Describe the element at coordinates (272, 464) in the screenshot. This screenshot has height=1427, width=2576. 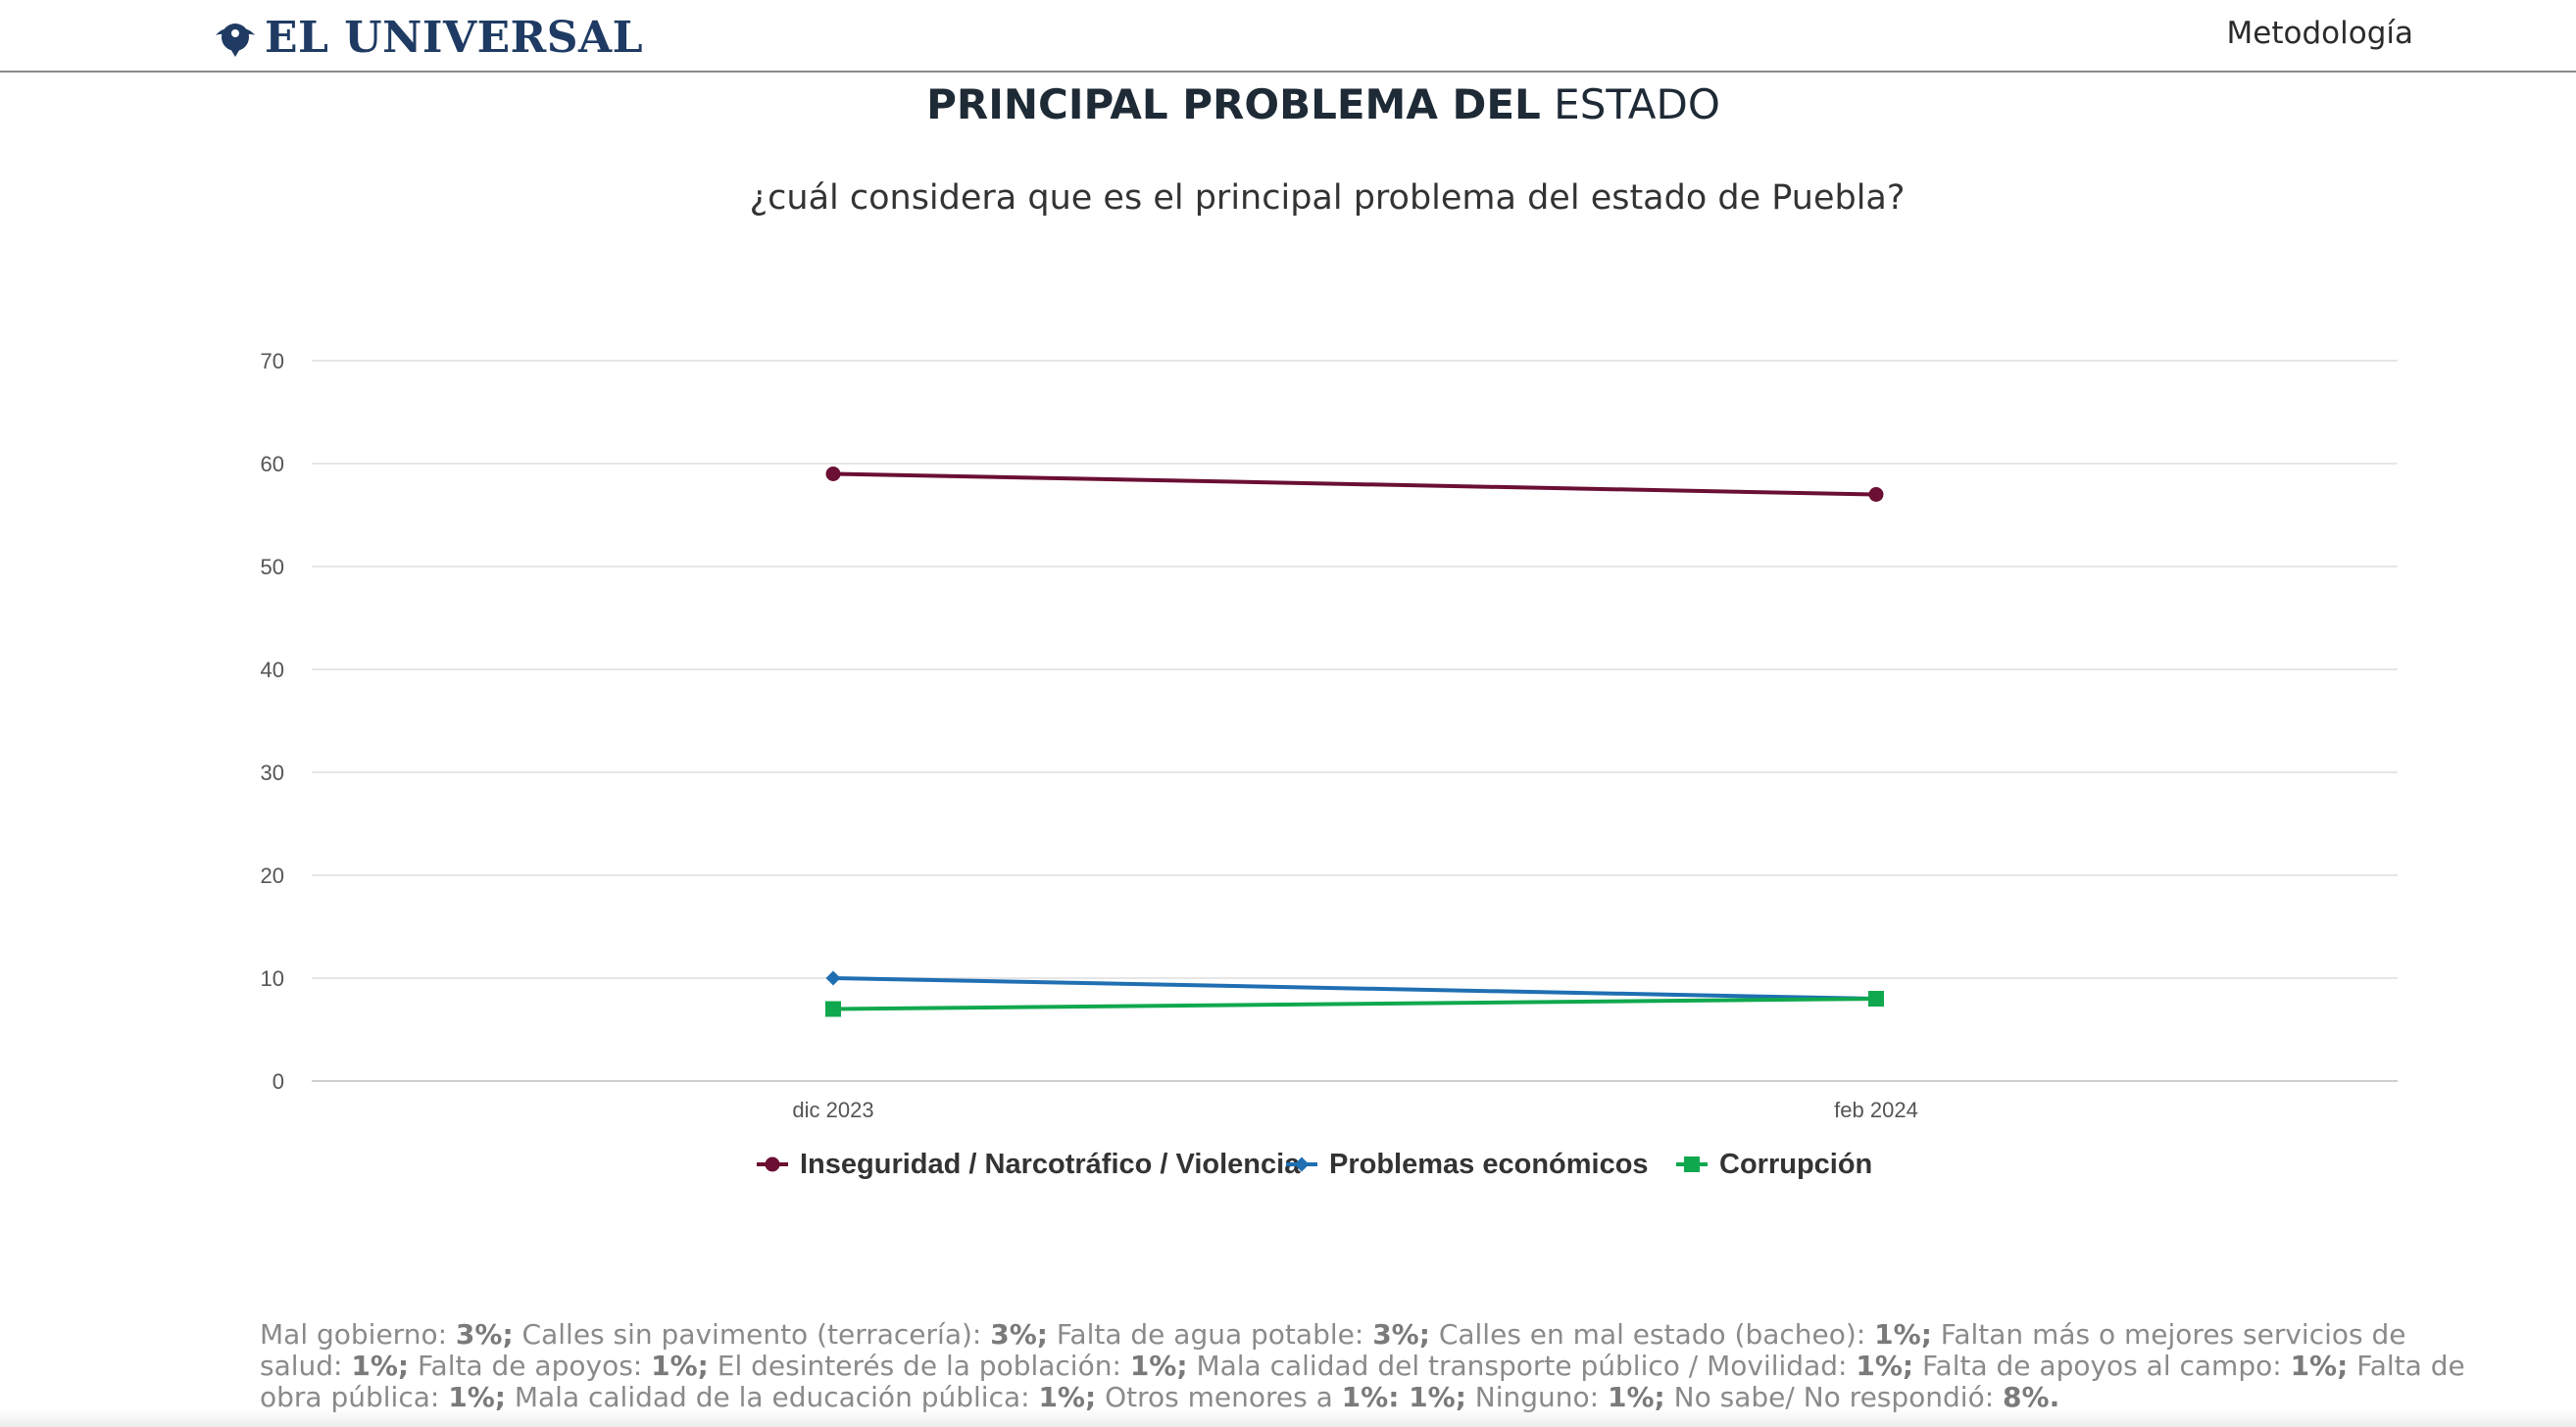
I see `y-tick-label: 60` at that location.